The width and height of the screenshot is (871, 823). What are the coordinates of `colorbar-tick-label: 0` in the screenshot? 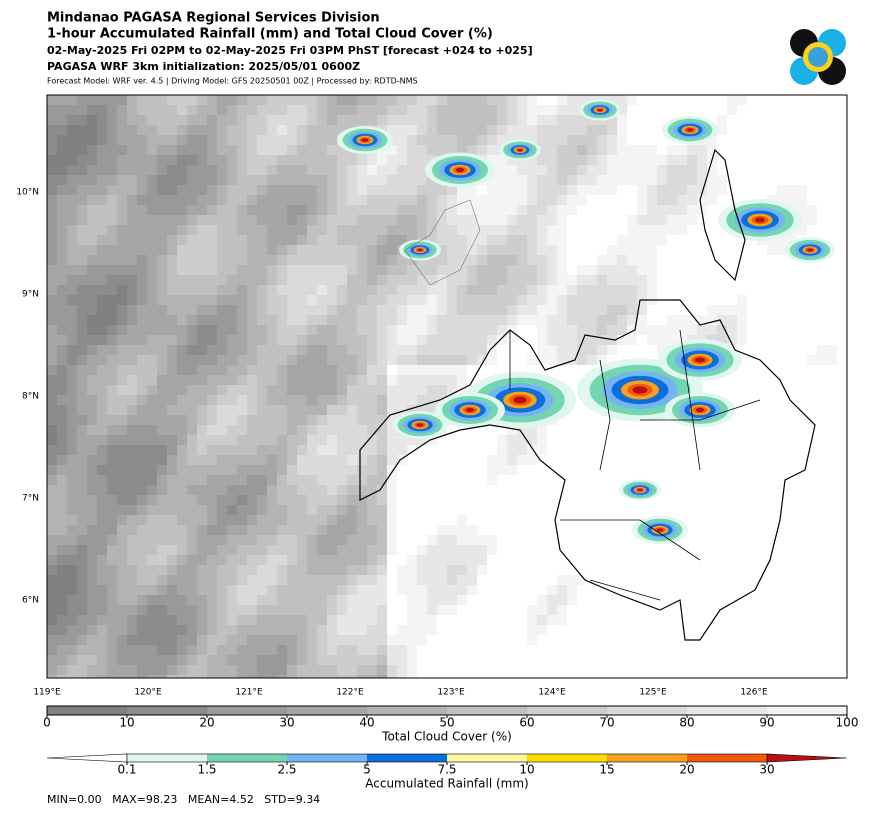 It's located at (47, 723).